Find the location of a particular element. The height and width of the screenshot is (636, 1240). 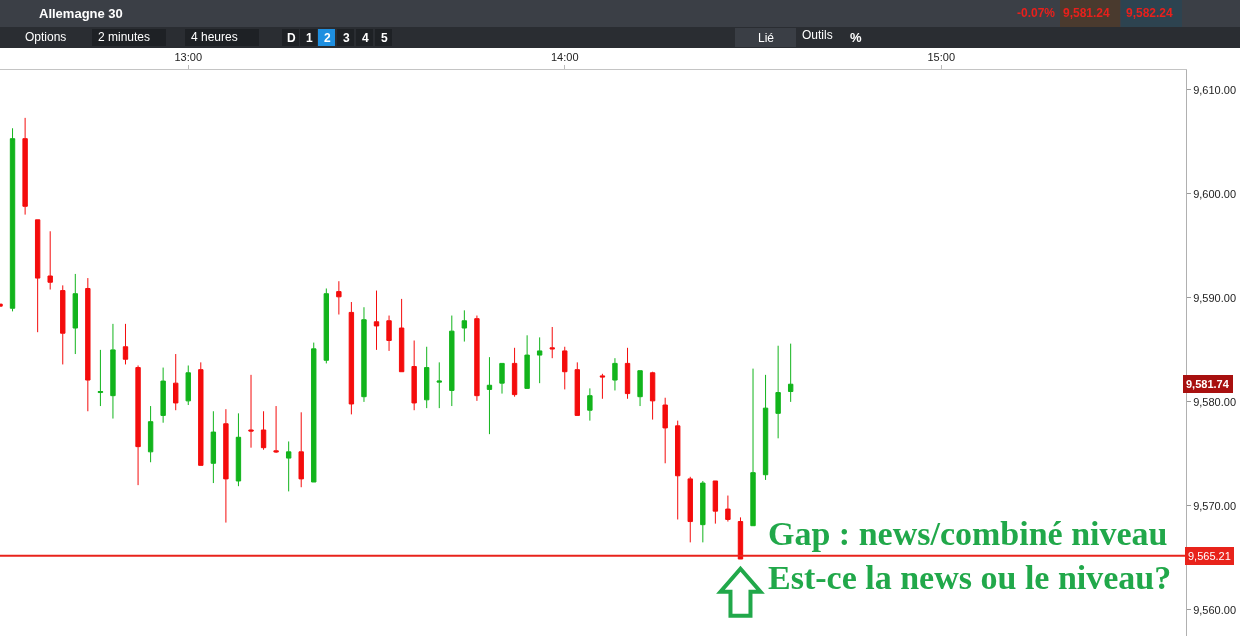

x-tick-label: 15:00 is located at coordinates (941, 56).